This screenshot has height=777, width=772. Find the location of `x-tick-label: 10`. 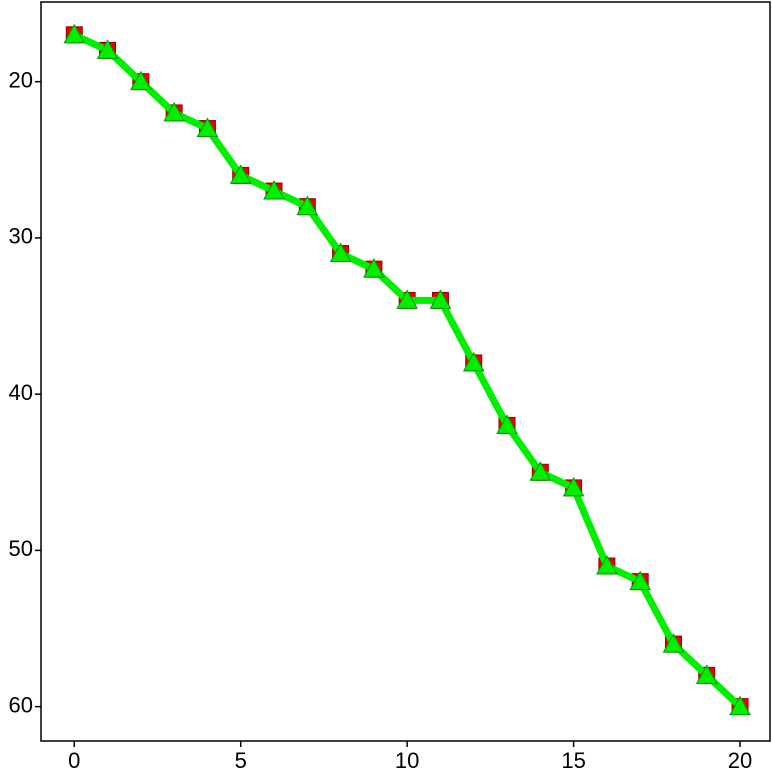

x-tick-label: 10 is located at coordinates (407, 760).